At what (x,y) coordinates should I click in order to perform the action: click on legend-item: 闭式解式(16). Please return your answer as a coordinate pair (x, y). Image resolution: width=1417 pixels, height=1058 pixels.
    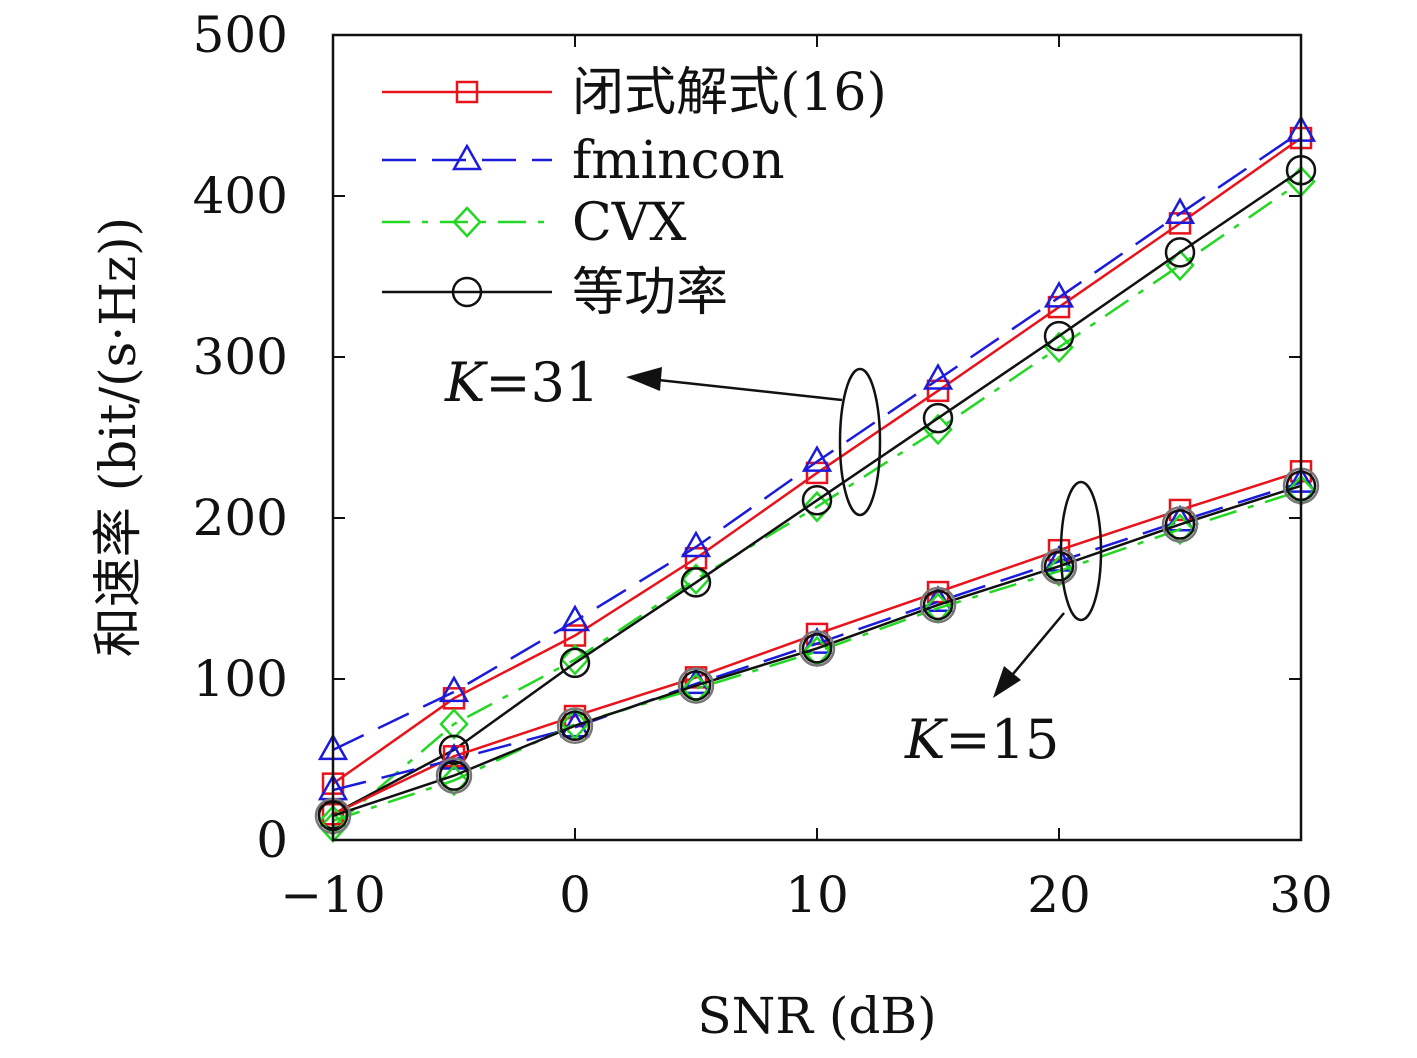
    Looking at the image, I should click on (634, 93).